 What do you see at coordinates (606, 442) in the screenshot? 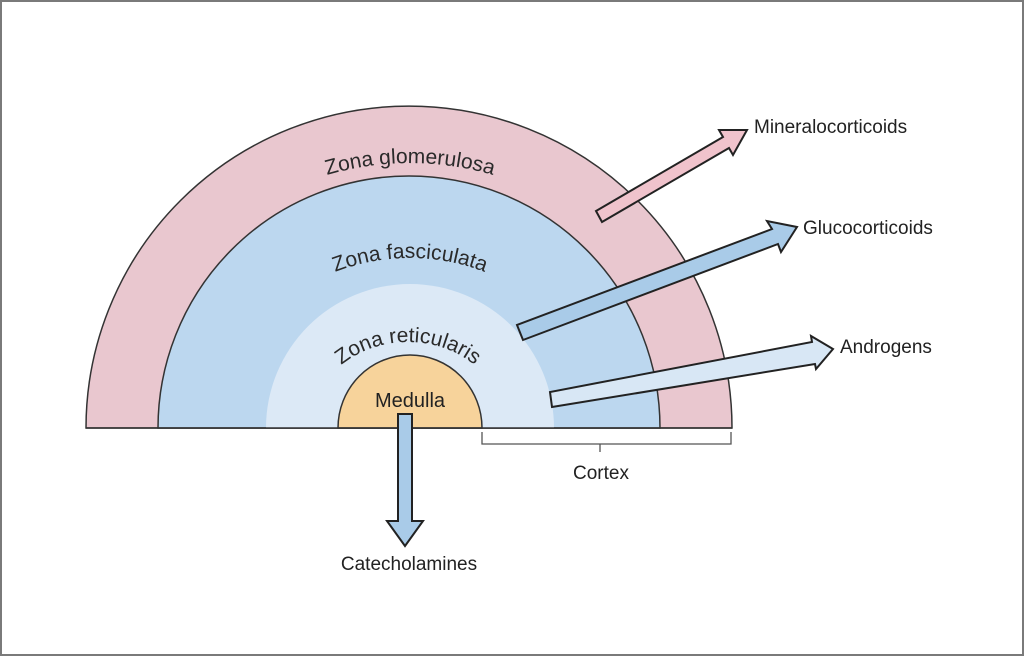
I see `cortex-bracket` at bounding box center [606, 442].